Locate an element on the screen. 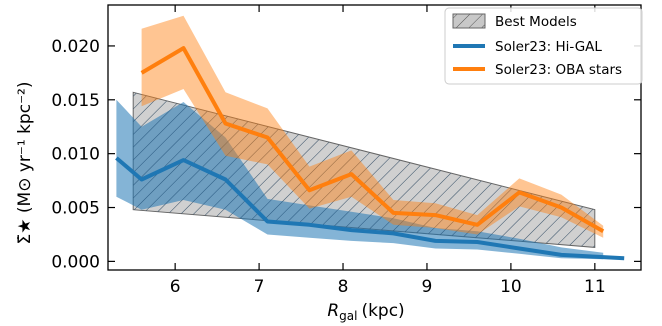 This screenshot has width=662, height=326. x-tick-label: 10 is located at coordinates (511, 287).